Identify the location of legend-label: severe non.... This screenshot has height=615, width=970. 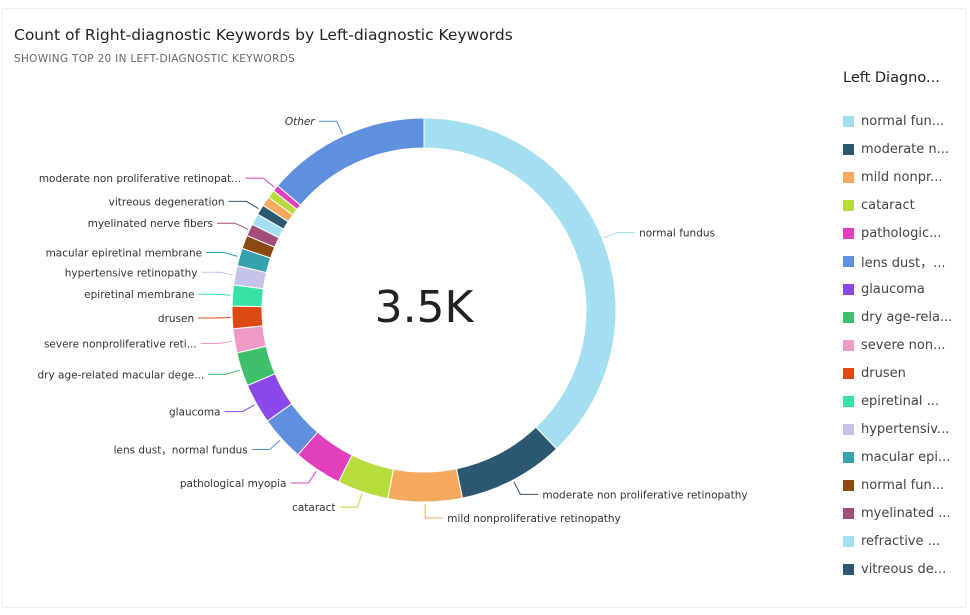
(903, 345).